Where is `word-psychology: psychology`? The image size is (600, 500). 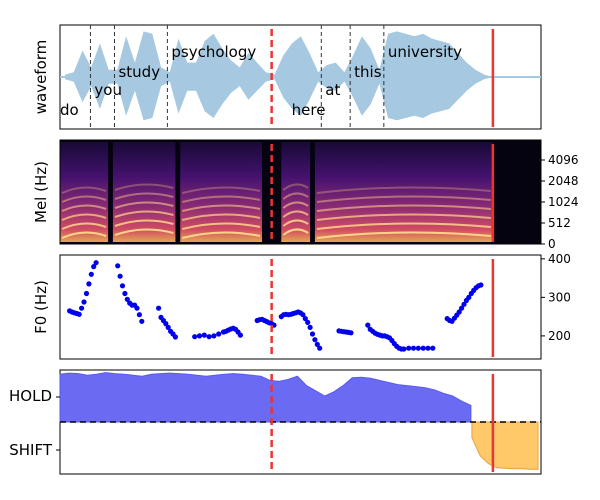 word-psychology: psychology is located at coordinates (213, 52).